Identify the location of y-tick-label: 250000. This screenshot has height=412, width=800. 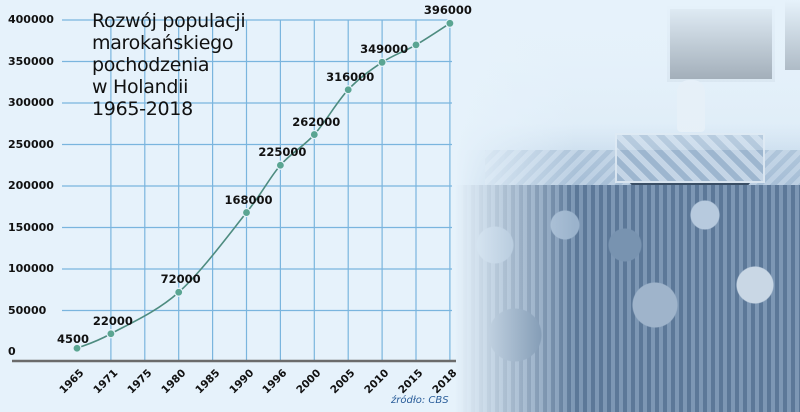
(31, 144).